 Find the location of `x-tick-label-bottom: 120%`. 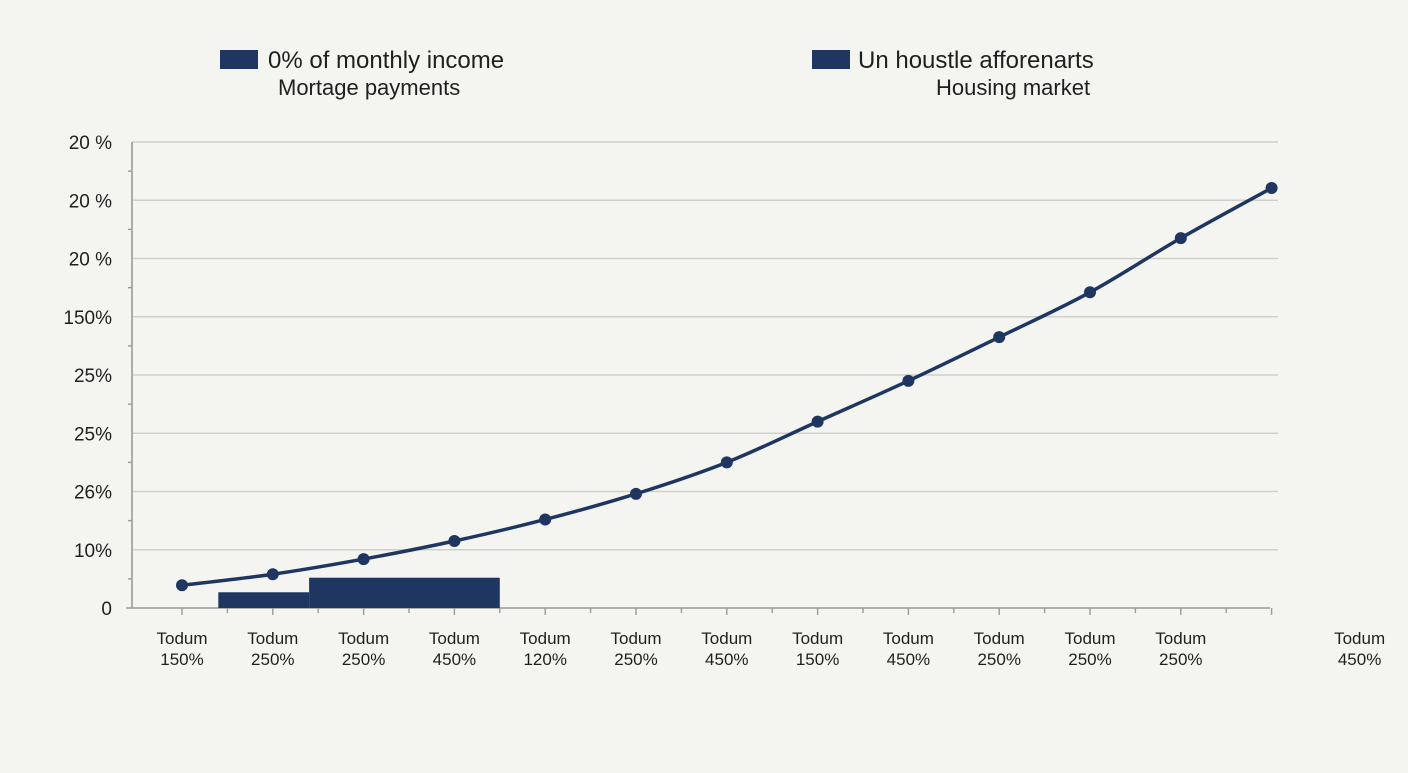

x-tick-label-bottom: 120% is located at coordinates (544, 659).